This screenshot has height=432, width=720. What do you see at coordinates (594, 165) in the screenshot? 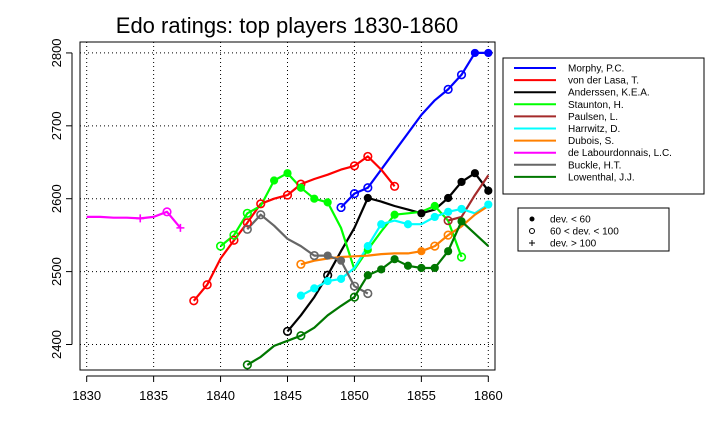
I see `legend-label: Buckle, H.T.` at bounding box center [594, 165].